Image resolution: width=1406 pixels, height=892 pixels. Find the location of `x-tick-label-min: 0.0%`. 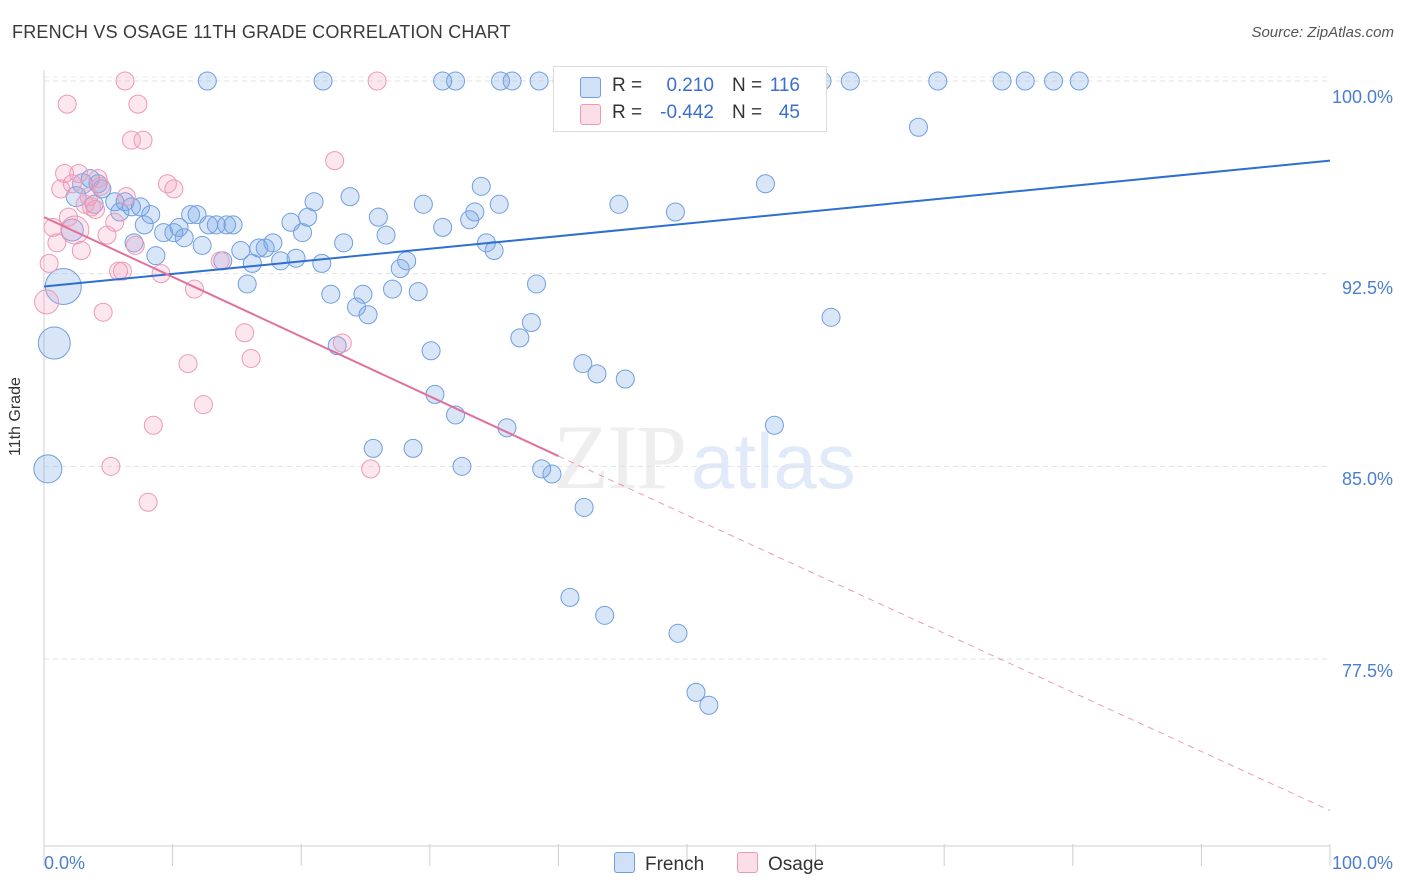

x-tick-label-min: 0.0% is located at coordinates (65, 863).